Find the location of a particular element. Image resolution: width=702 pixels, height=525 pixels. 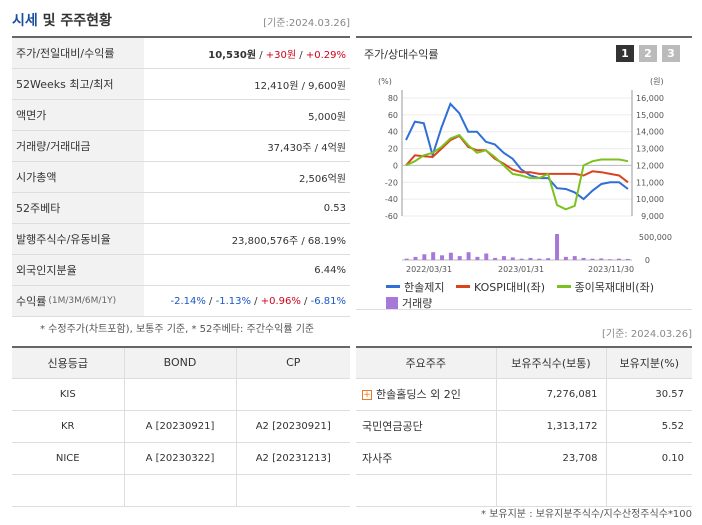

summary-label: 주가/전일대비/수익률 is located at coordinates (78, 53).